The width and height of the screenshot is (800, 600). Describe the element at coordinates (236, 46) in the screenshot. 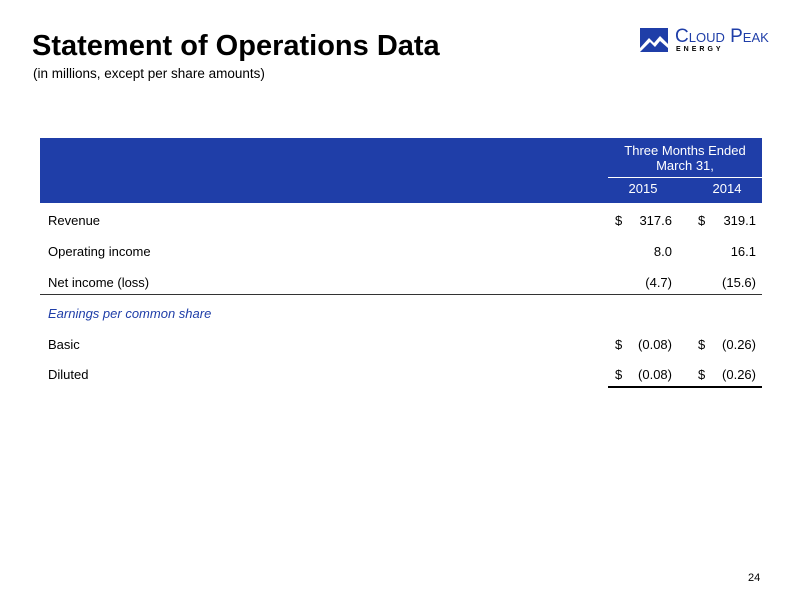

I see `title: Statement of Operations Data` at that location.